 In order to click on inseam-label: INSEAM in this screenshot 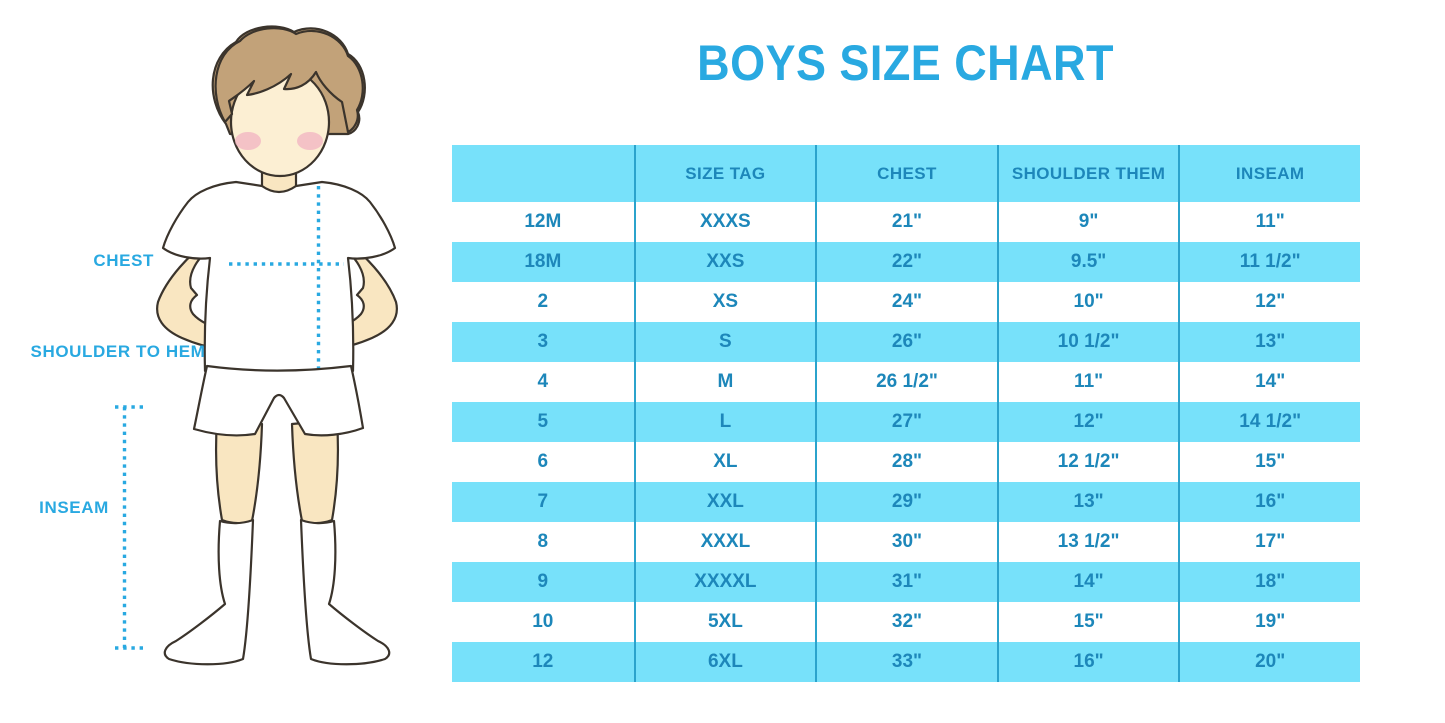, I will do `click(74, 507)`.